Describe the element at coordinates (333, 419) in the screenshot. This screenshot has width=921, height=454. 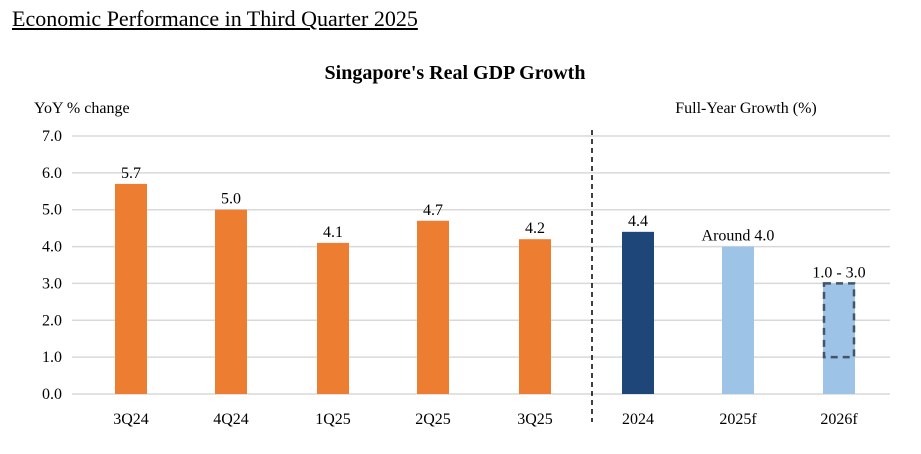
I see `x-tick-label: 1Q25` at that location.